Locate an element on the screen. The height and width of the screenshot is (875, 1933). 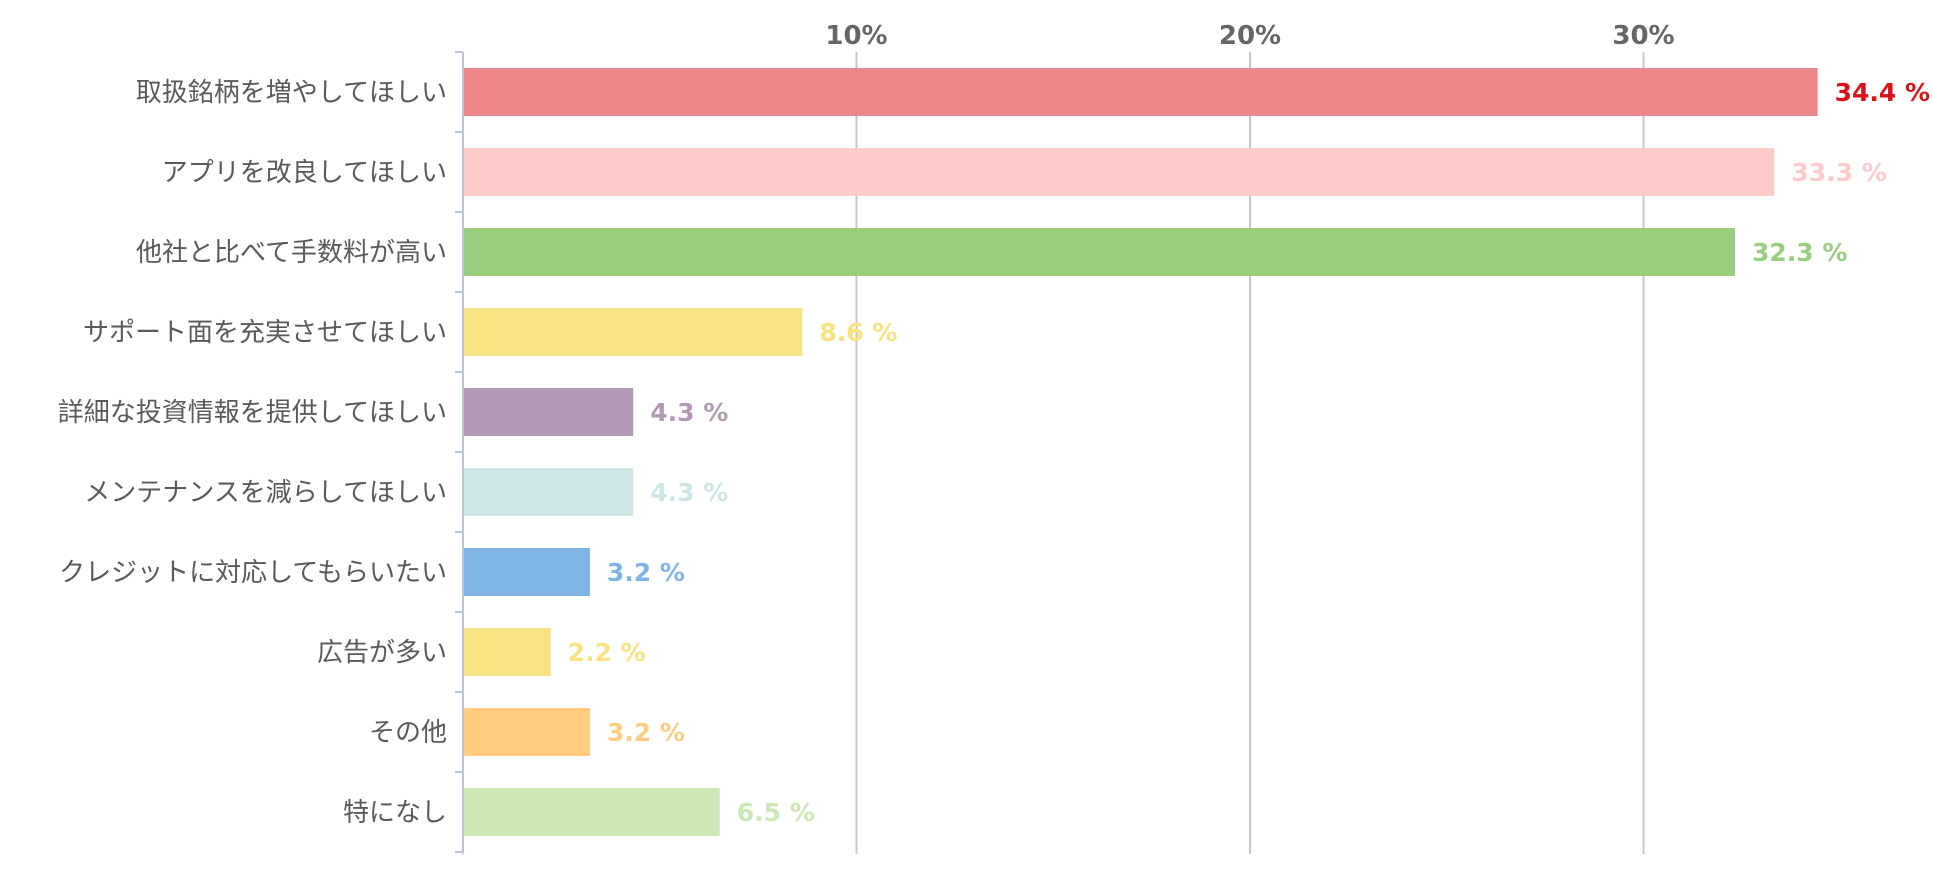
category-label-4: サポート面を充実させてほしい is located at coordinates (265, 333).